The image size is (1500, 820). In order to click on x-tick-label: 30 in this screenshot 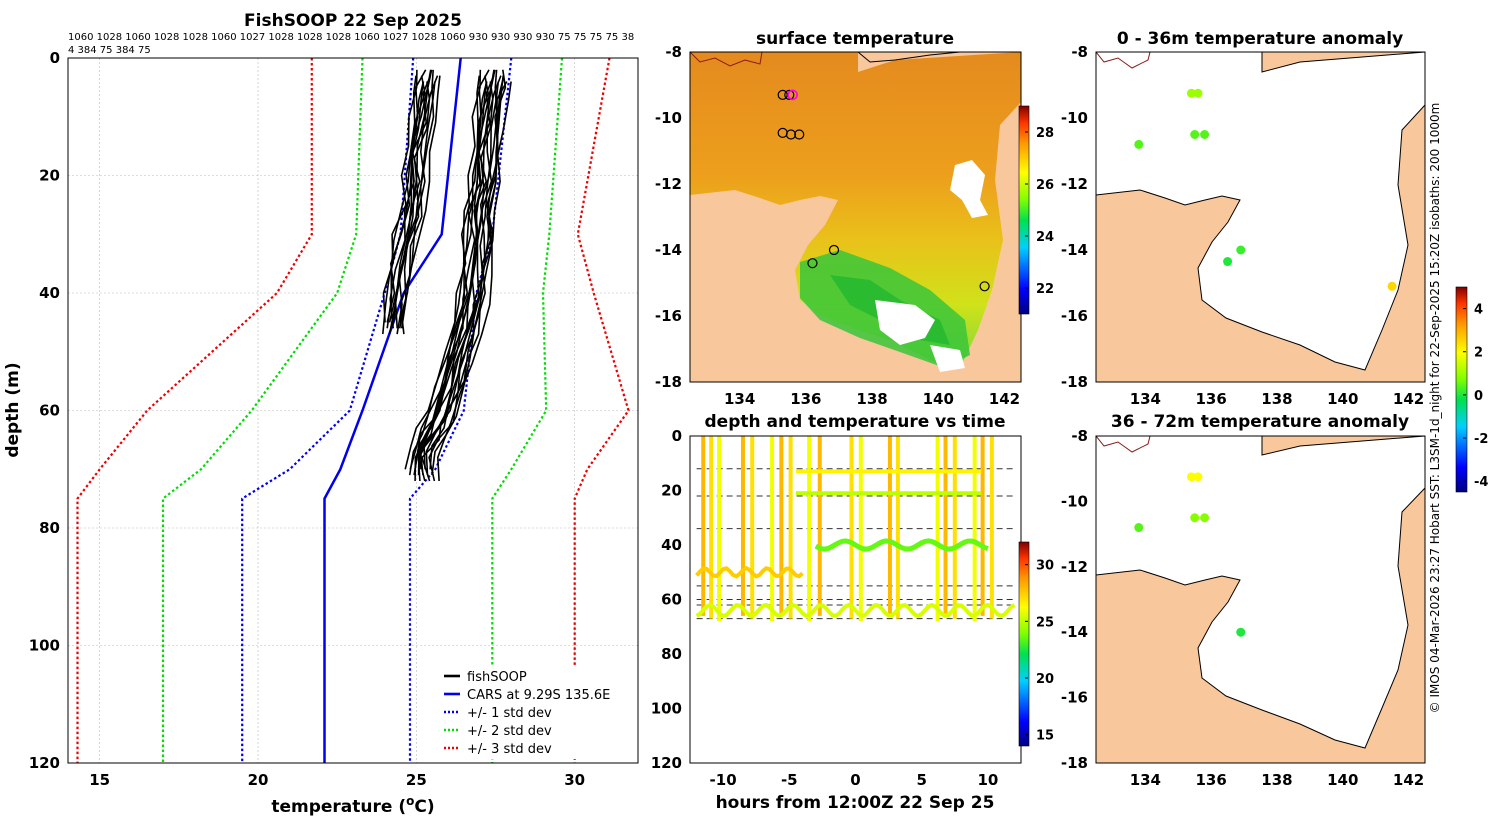, I will do `click(574, 780)`.